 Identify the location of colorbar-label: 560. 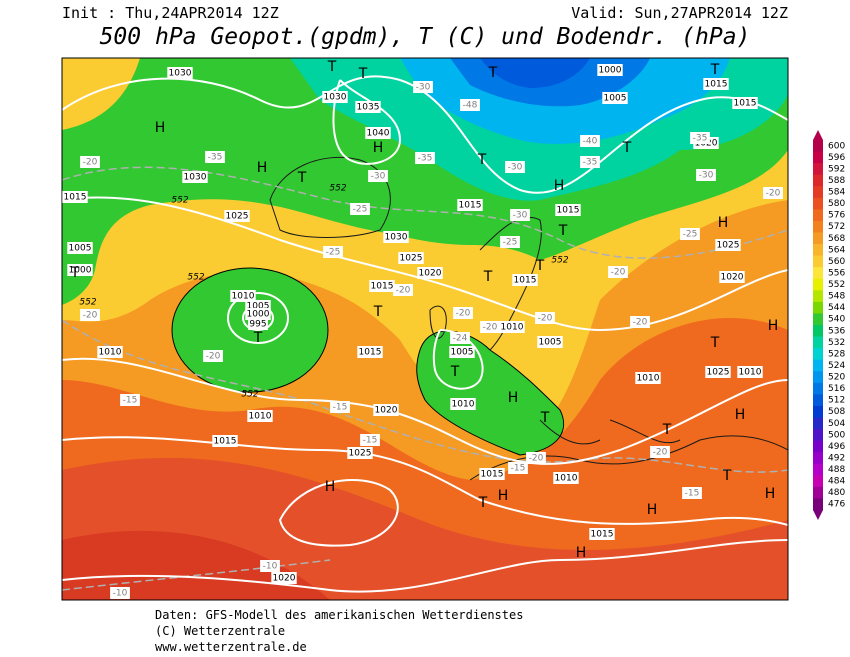
(836, 262).